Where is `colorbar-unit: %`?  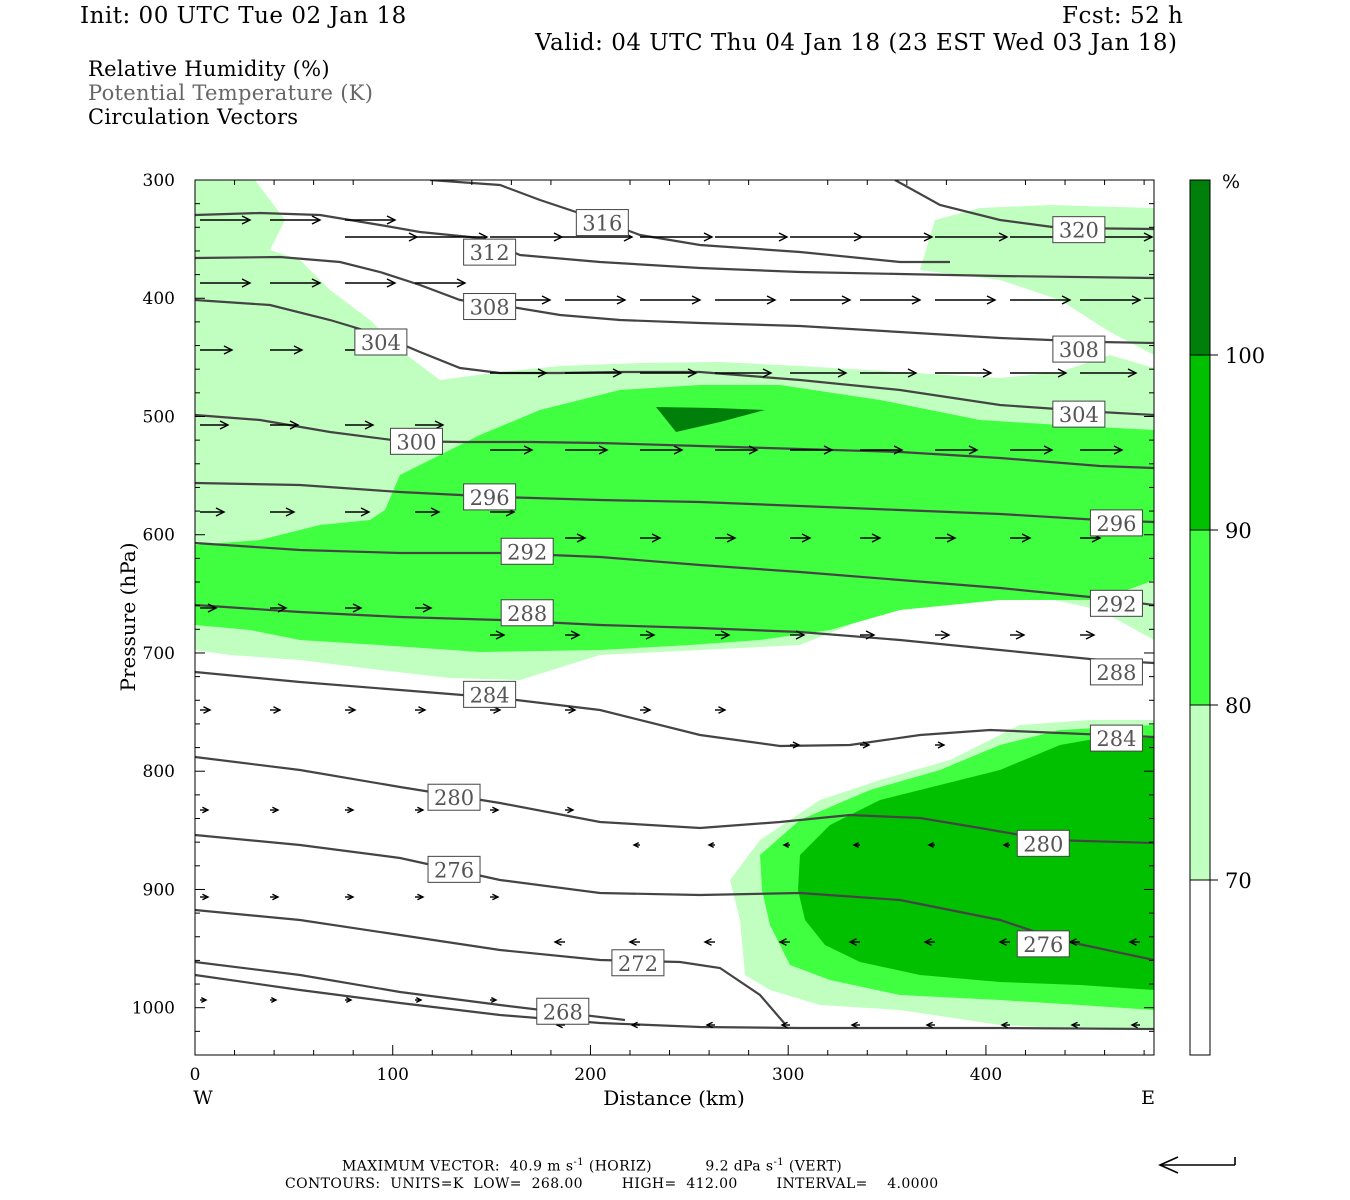 colorbar-unit: % is located at coordinates (1231, 182).